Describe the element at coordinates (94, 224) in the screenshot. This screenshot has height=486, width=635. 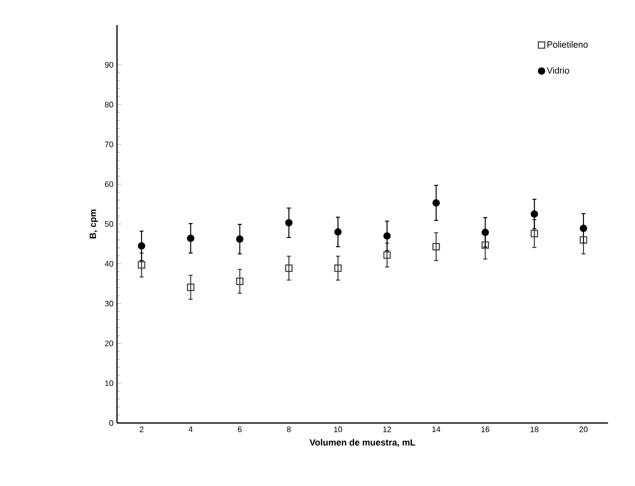
I see `y-axis-title: B, cpm` at that location.